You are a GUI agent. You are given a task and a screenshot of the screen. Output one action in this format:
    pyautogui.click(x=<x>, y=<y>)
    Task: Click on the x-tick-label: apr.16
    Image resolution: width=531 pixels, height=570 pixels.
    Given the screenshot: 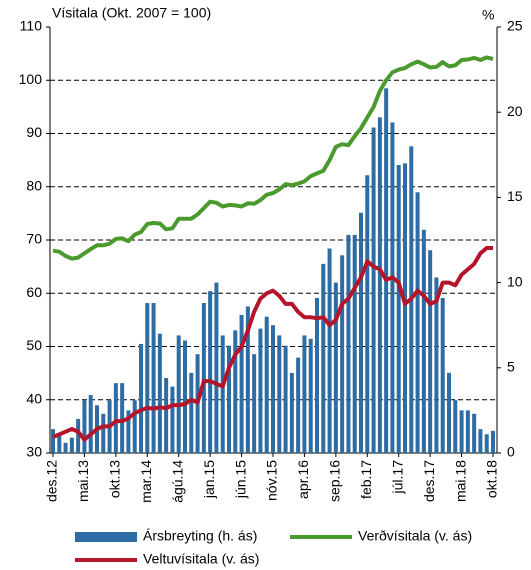 What is the action you would take?
    pyautogui.click(x=303, y=479)
    